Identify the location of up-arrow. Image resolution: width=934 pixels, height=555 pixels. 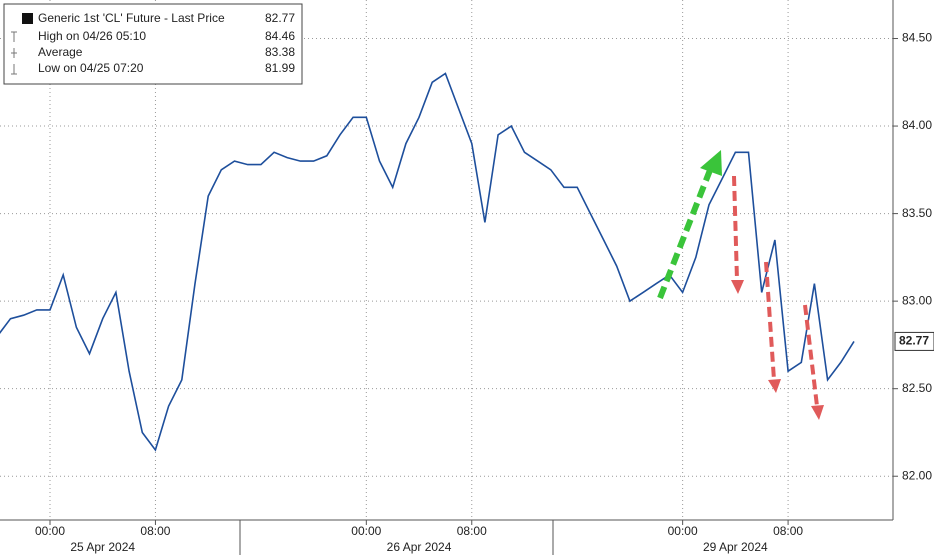
(686, 231).